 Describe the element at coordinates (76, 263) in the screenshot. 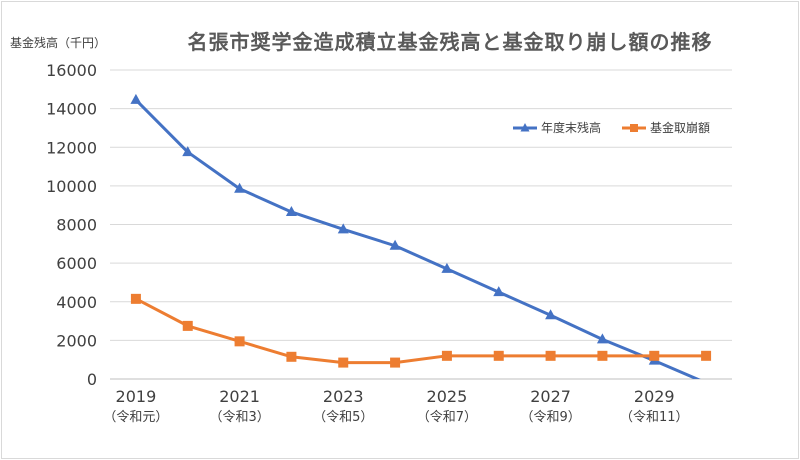

I see `y-tick-label: 6000` at that location.